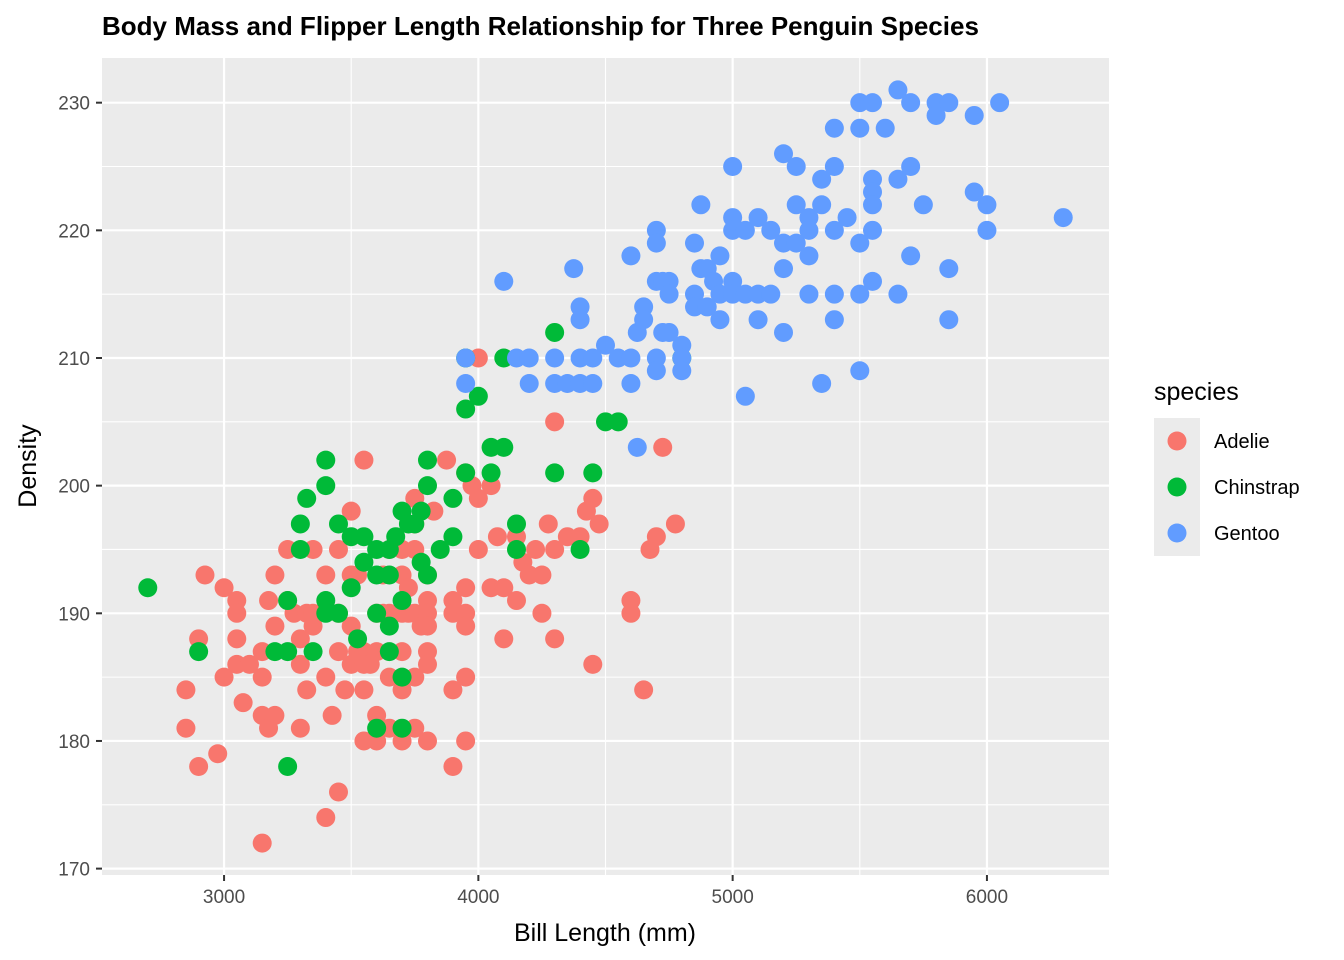  Describe the element at coordinates (74, 870) in the screenshot. I see `y-tick-label: 170` at that location.